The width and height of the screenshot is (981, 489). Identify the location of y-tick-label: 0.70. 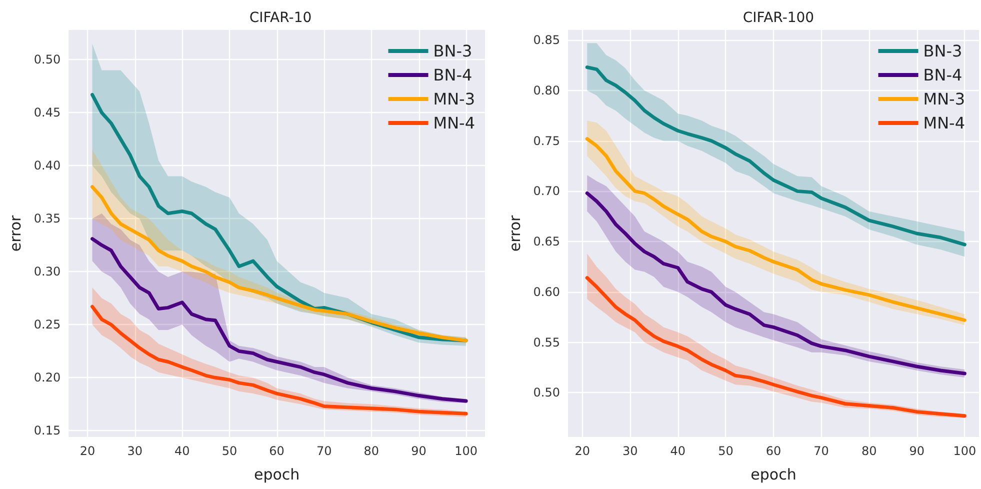
(546, 191).